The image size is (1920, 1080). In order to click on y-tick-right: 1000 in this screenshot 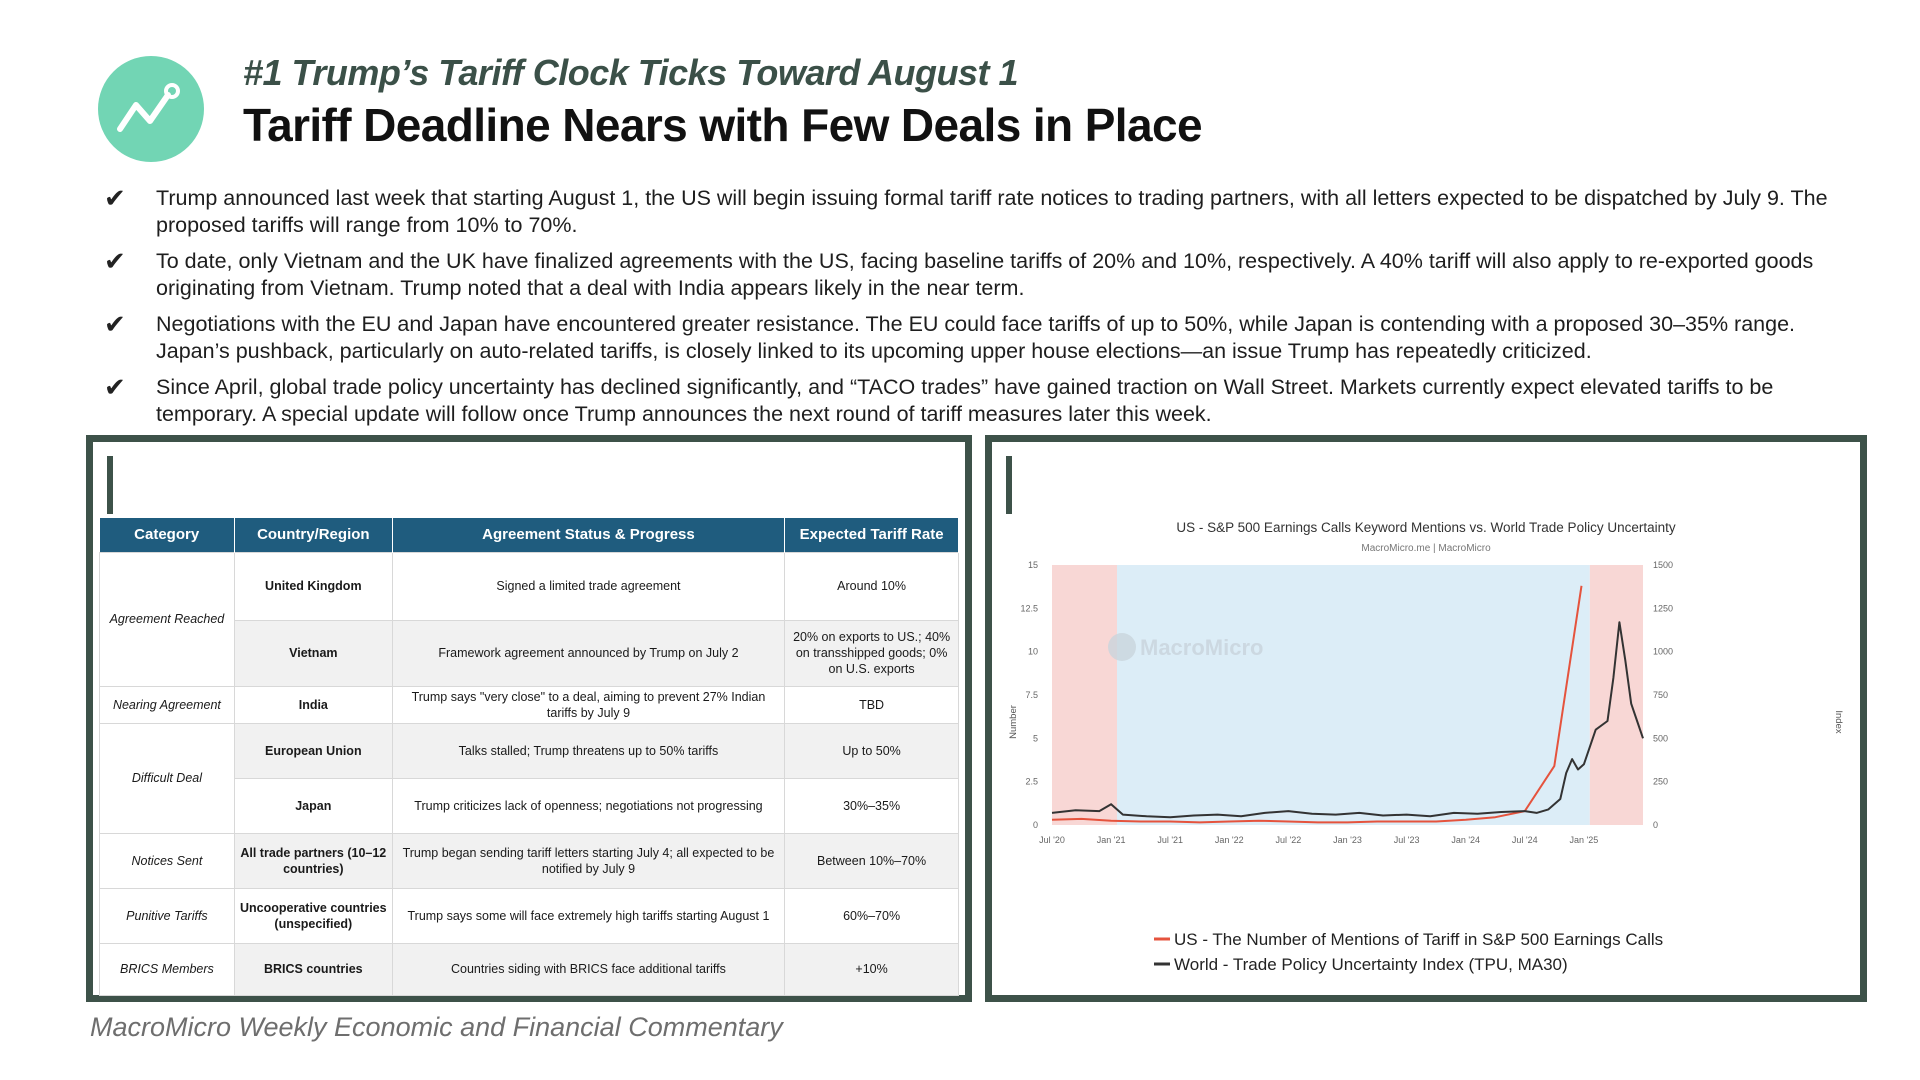, I will do `click(1663, 652)`.